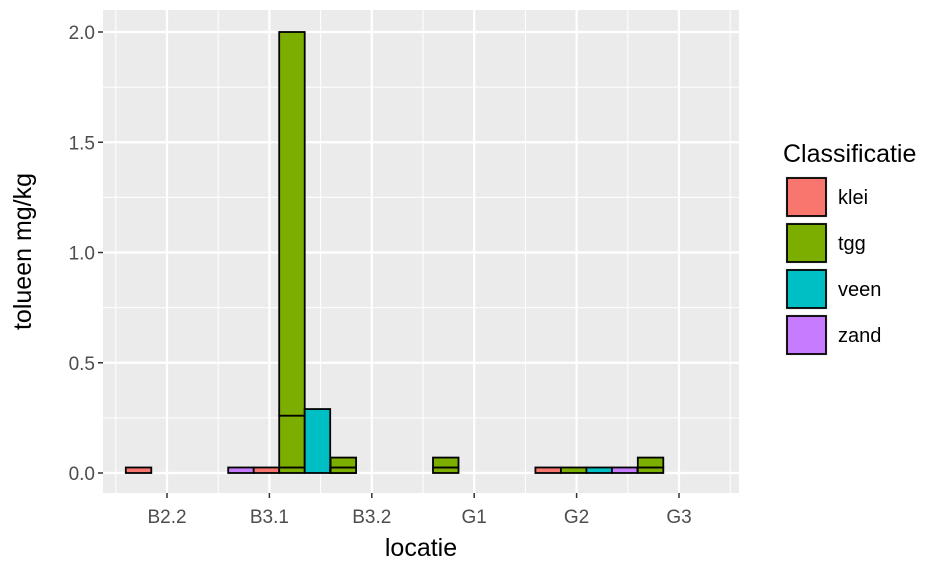 Image resolution: width=941 pixels, height=566 pixels. What do you see at coordinates (474, 517) in the screenshot?
I see `x-tick-label: G1` at bounding box center [474, 517].